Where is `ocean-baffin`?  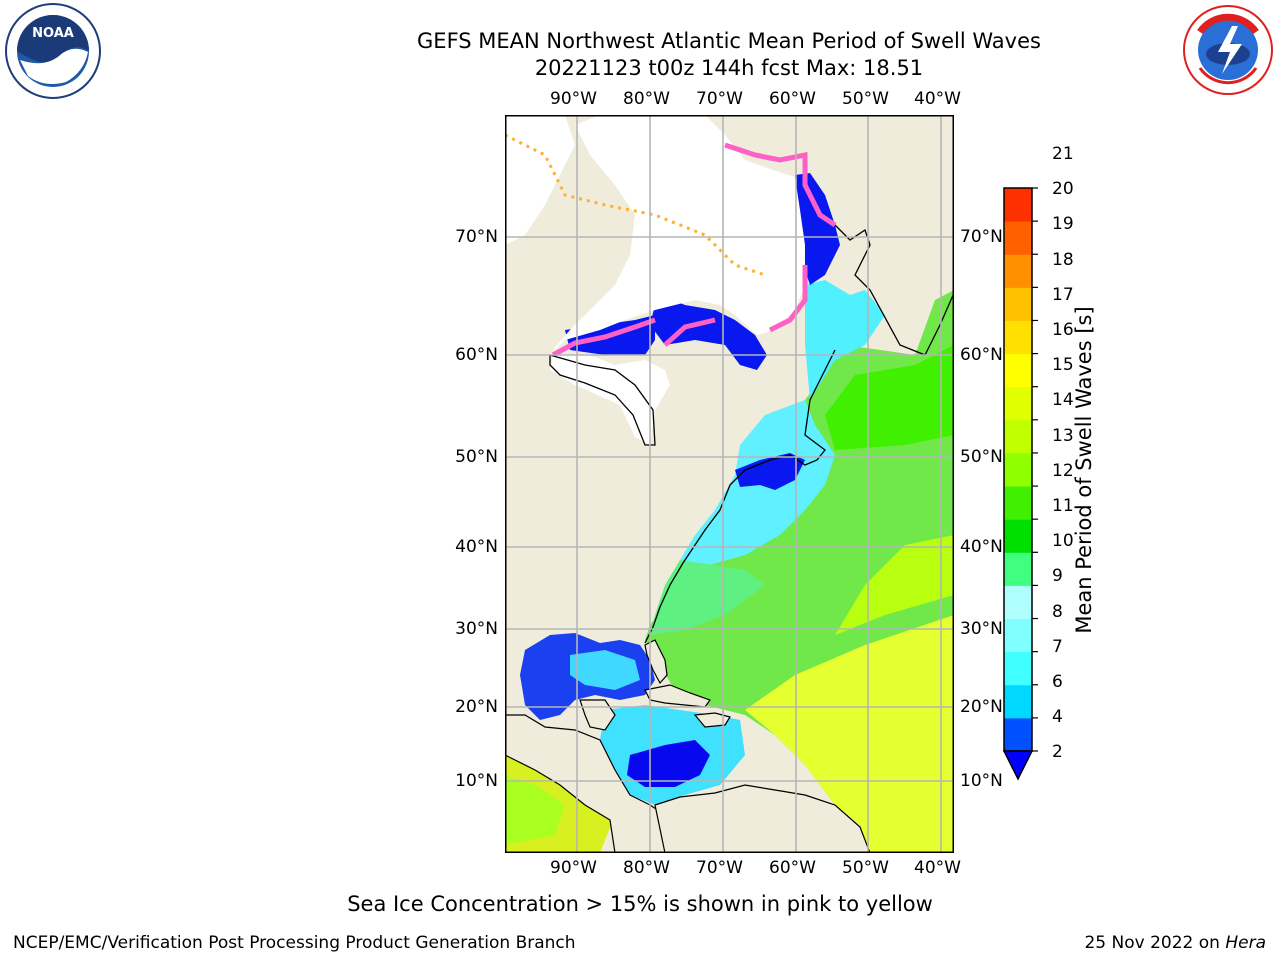 ocean-baffin is located at coordinates (817, 229).